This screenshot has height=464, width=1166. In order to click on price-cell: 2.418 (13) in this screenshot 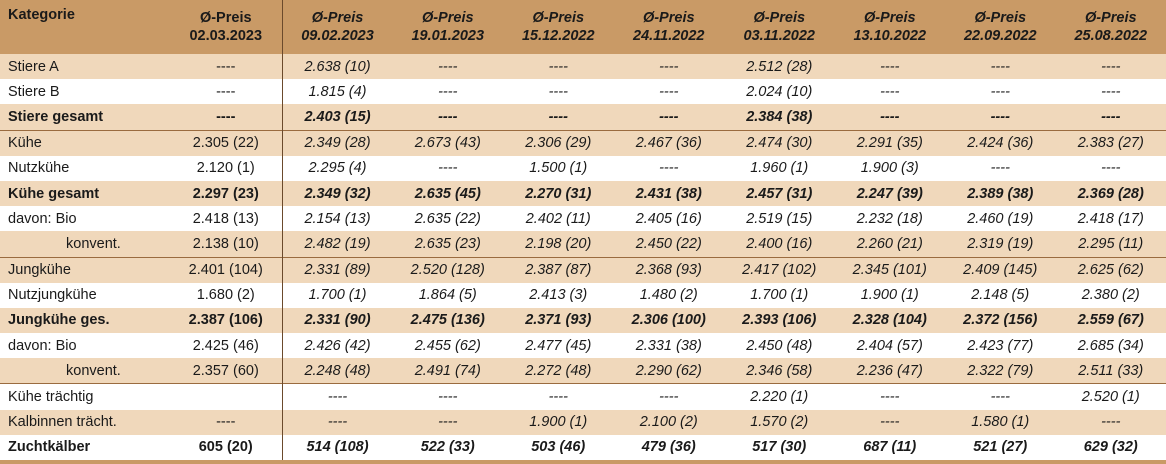, I will do `click(226, 218)`.